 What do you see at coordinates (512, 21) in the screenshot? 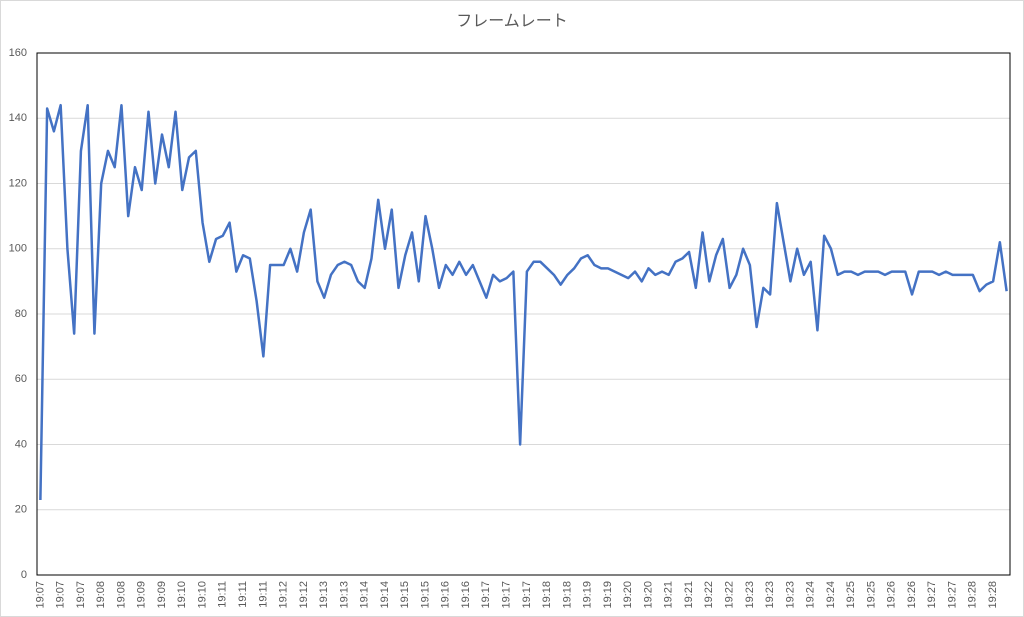
I see `chart-title: フレームレート` at bounding box center [512, 21].